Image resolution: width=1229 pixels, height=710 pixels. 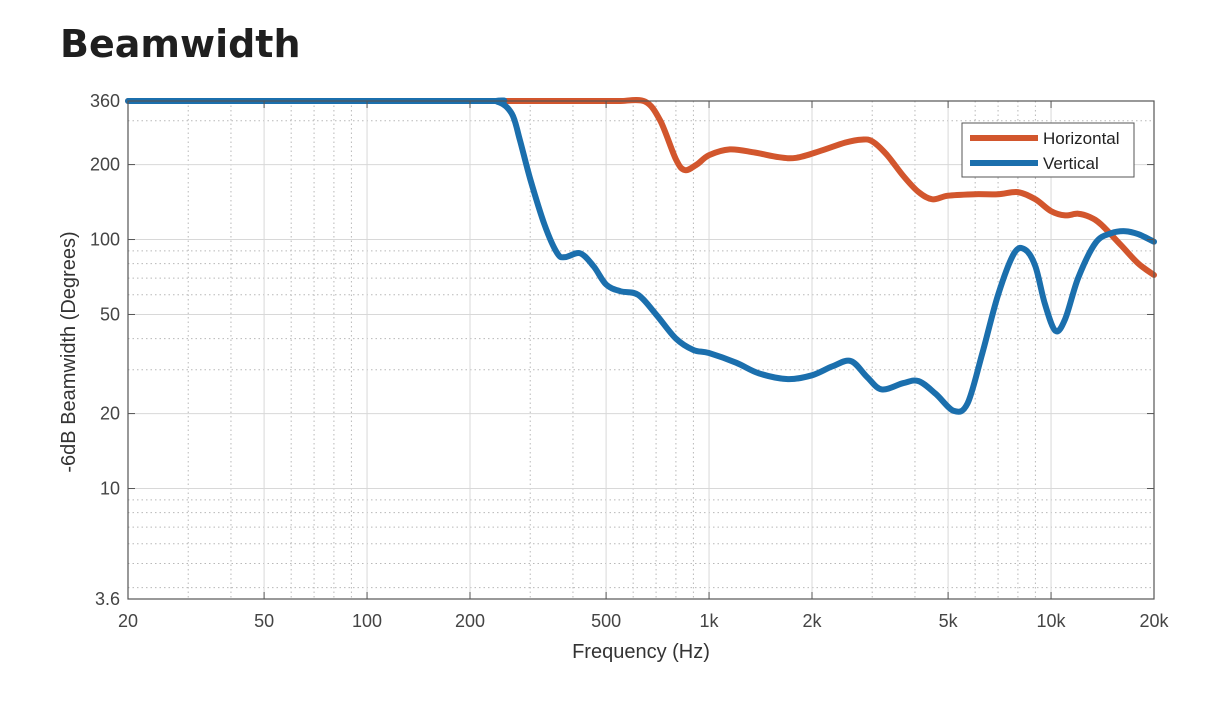 I want to click on x-tick-label: 50, so click(x=264, y=621).